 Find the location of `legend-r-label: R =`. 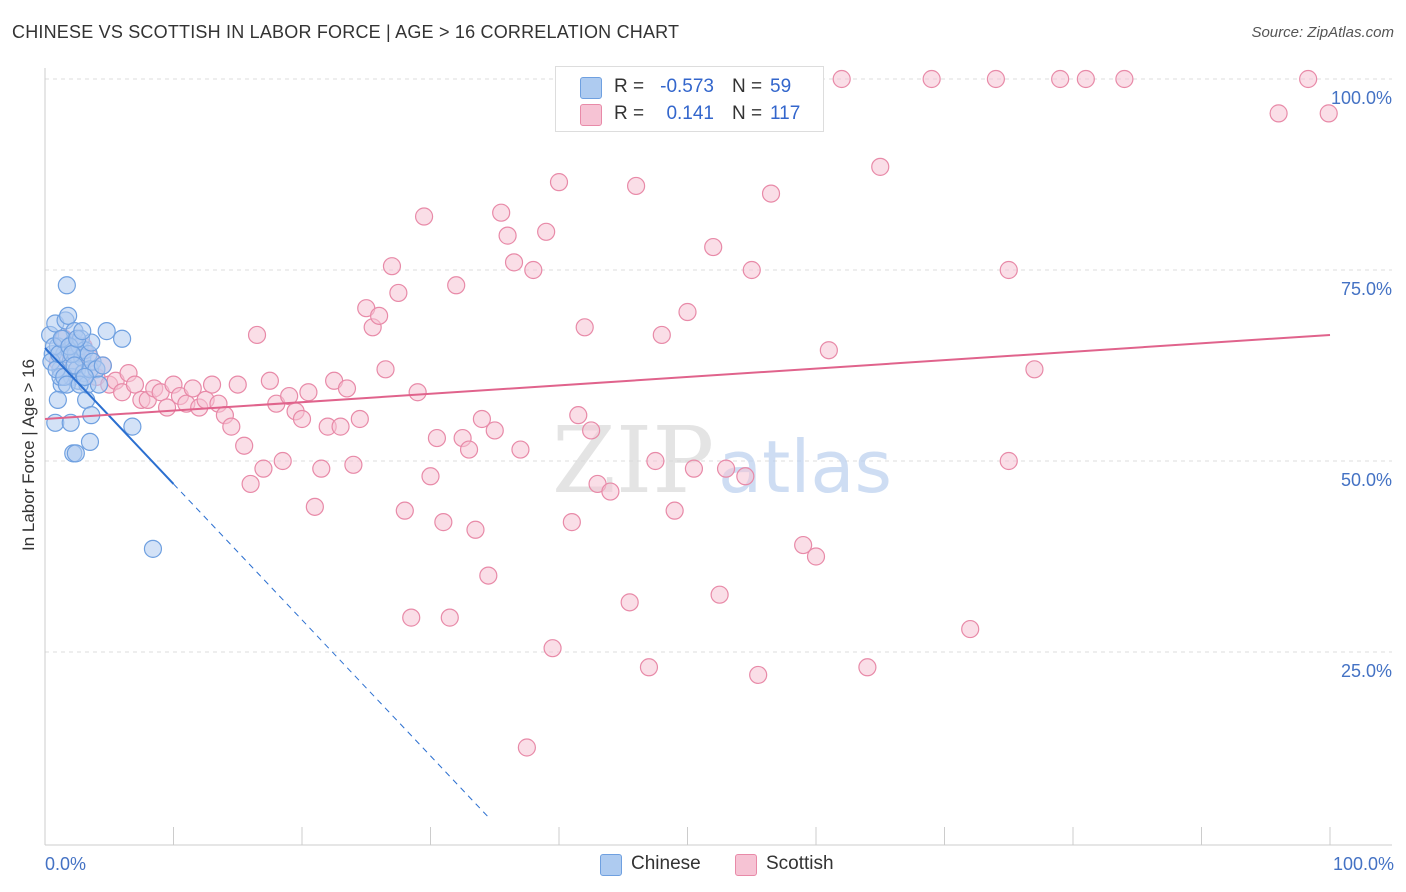

legend-r-label: R = is located at coordinates (629, 113).